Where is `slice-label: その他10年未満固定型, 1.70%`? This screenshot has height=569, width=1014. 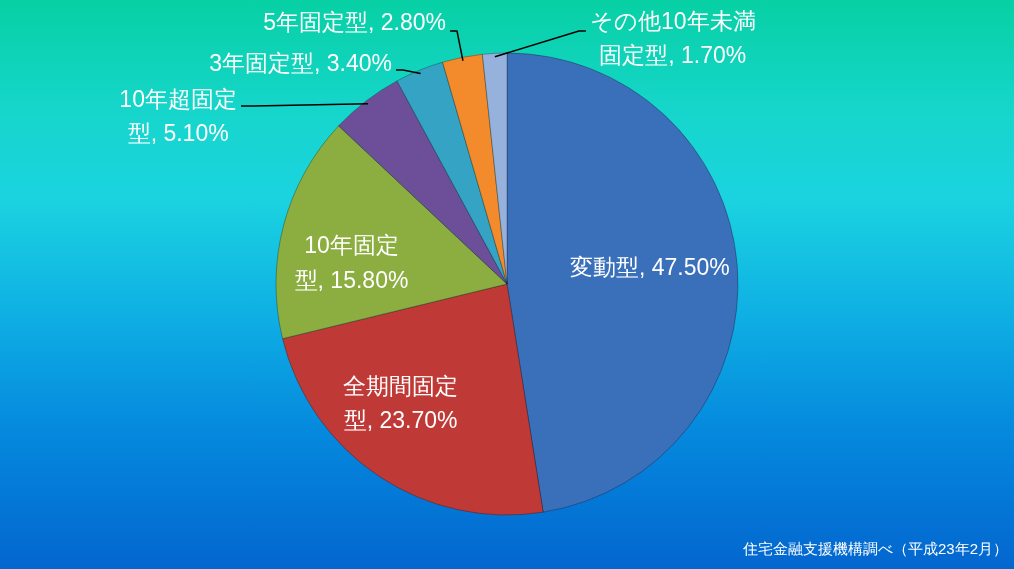 slice-label: その他10年未満固定型, 1.70% is located at coordinates (672, 38).